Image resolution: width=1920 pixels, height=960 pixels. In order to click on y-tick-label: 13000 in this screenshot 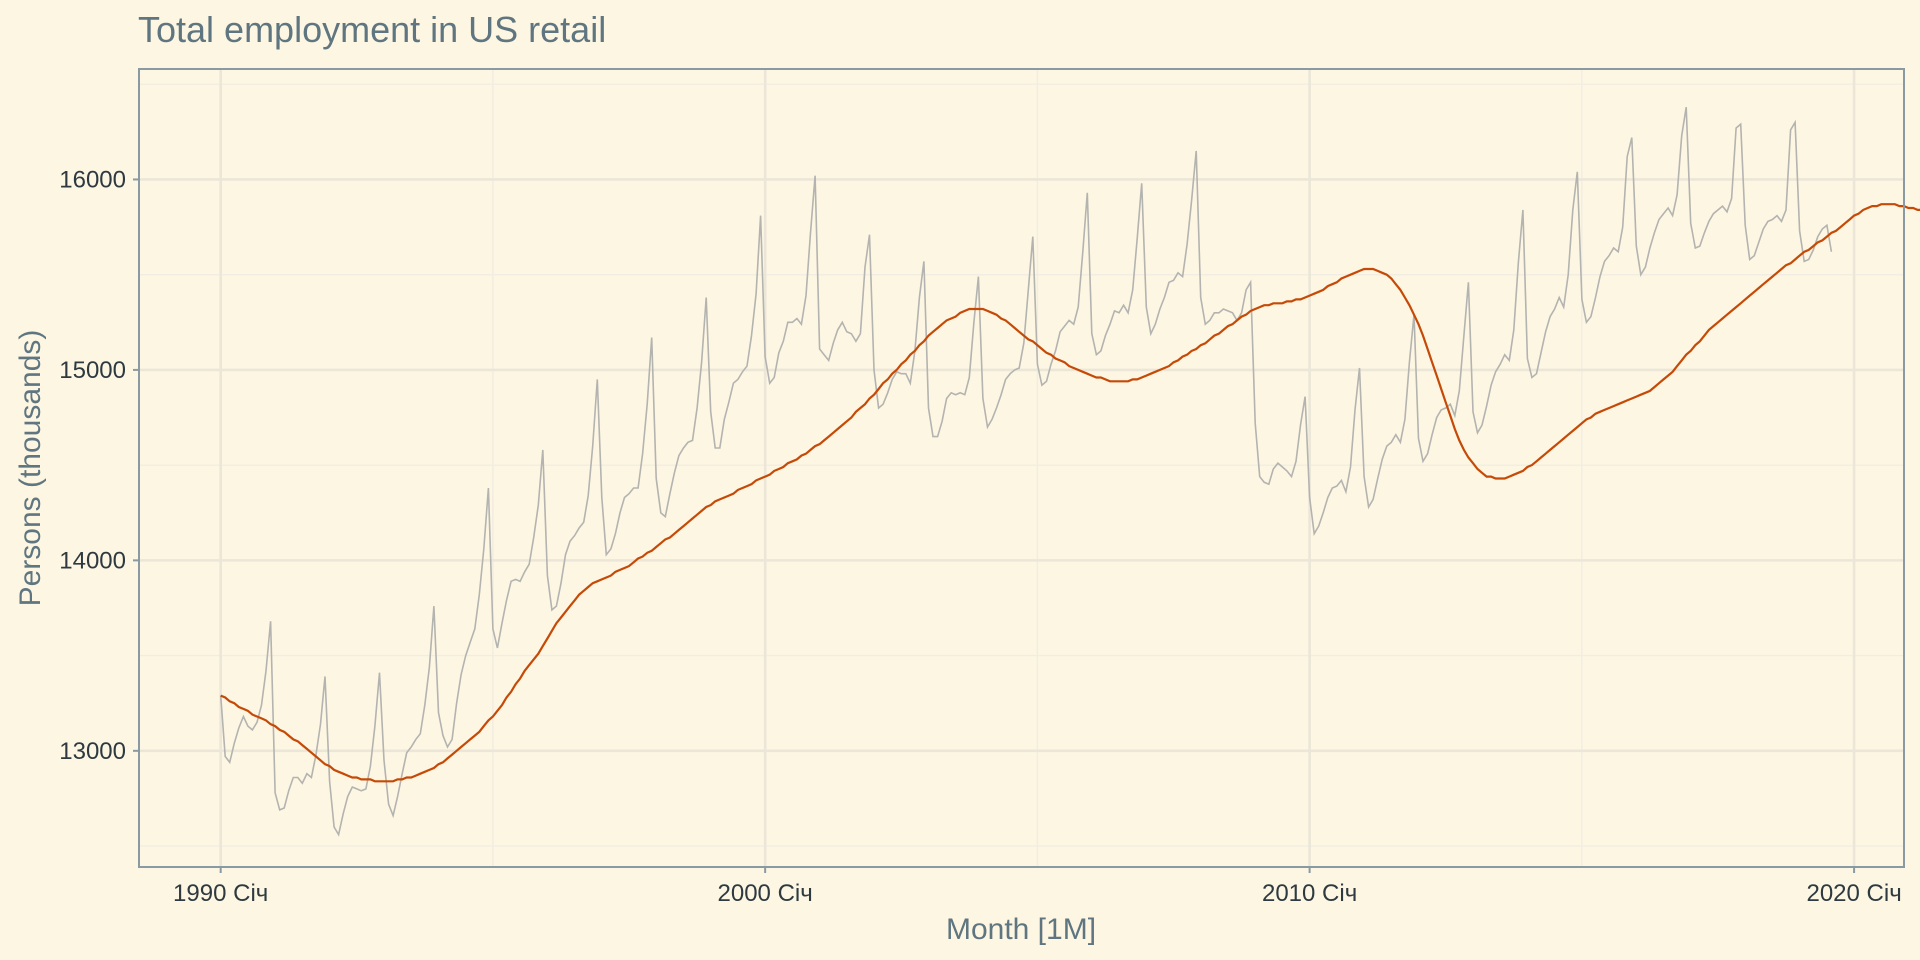, I will do `click(92, 751)`.